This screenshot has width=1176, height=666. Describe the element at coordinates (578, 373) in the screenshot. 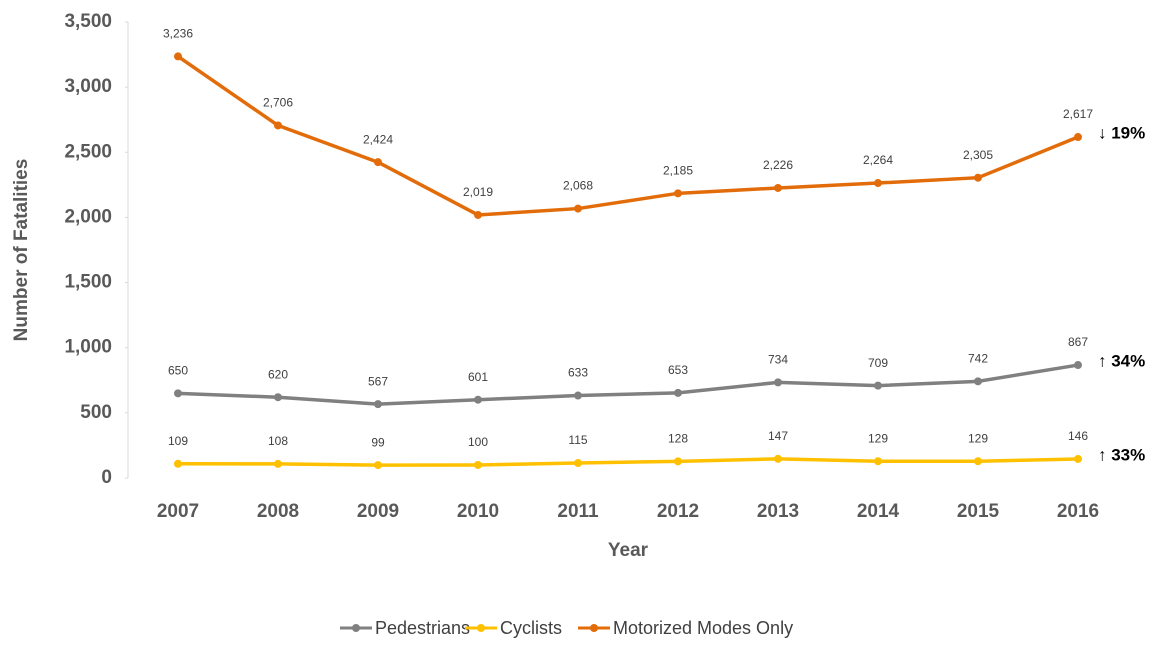

I see `value-label: 633` at that location.